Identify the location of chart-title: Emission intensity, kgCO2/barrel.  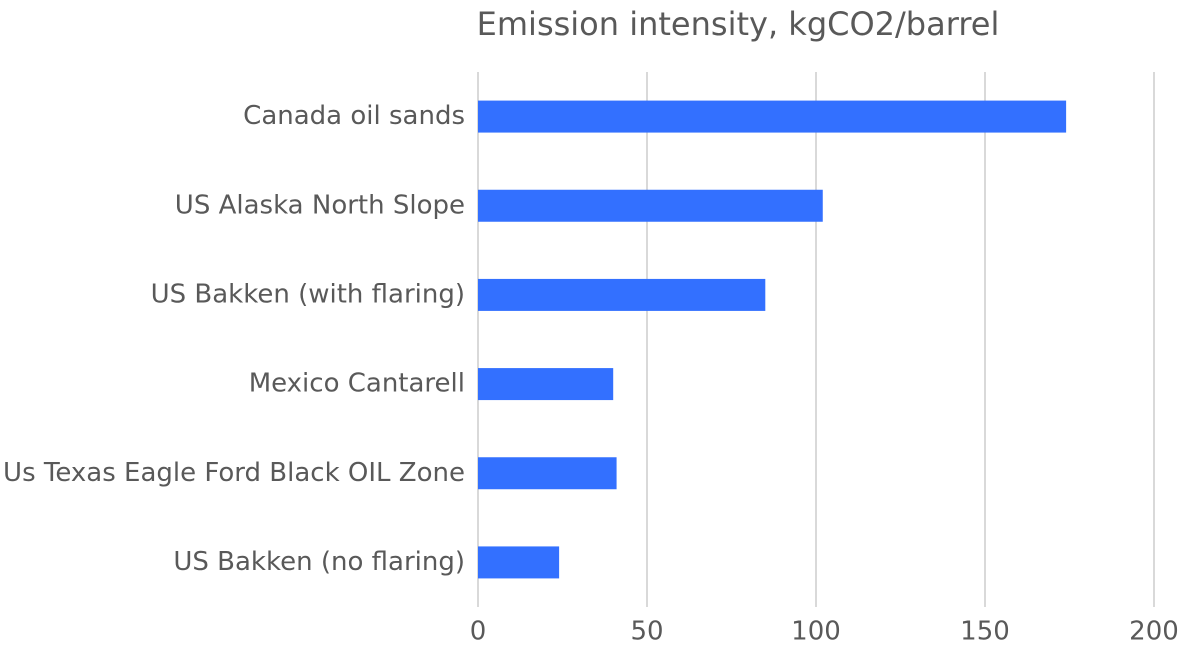
(738, 24).